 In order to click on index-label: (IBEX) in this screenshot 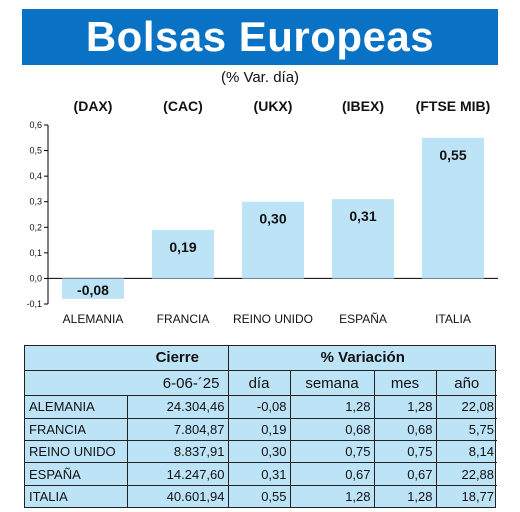, I will do `click(363, 106)`.